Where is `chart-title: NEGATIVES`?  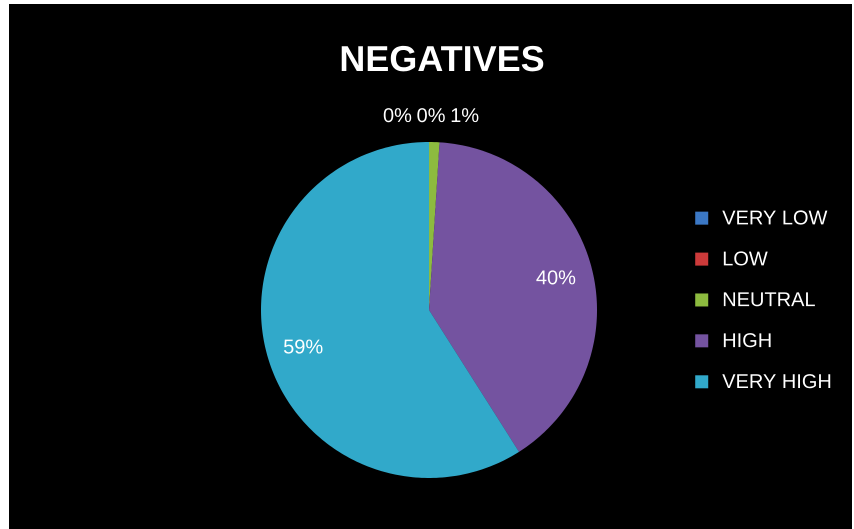 chart-title: NEGATIVES is located at coordinates (443, 59).